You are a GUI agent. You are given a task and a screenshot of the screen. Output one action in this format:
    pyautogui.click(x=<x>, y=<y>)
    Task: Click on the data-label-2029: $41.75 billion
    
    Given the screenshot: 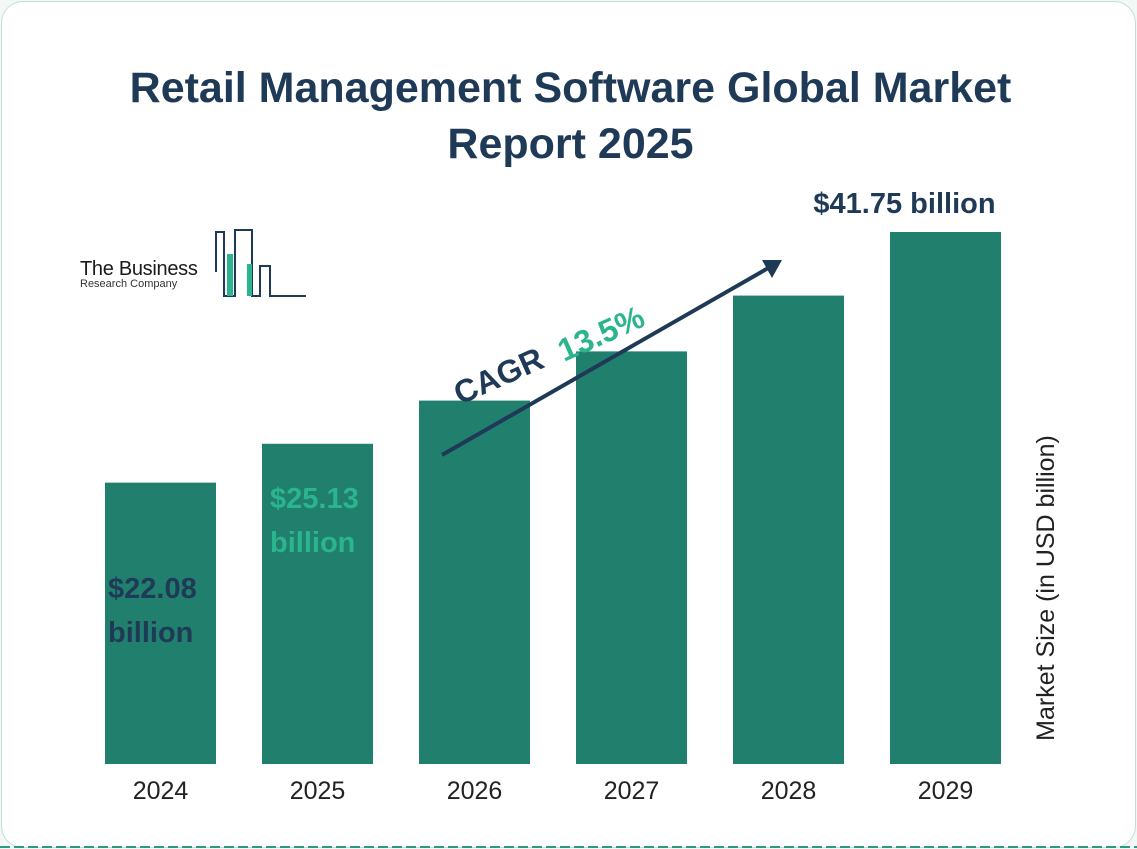 What is the action you would take?
    pyautogui.click(x=904, y=204)
    